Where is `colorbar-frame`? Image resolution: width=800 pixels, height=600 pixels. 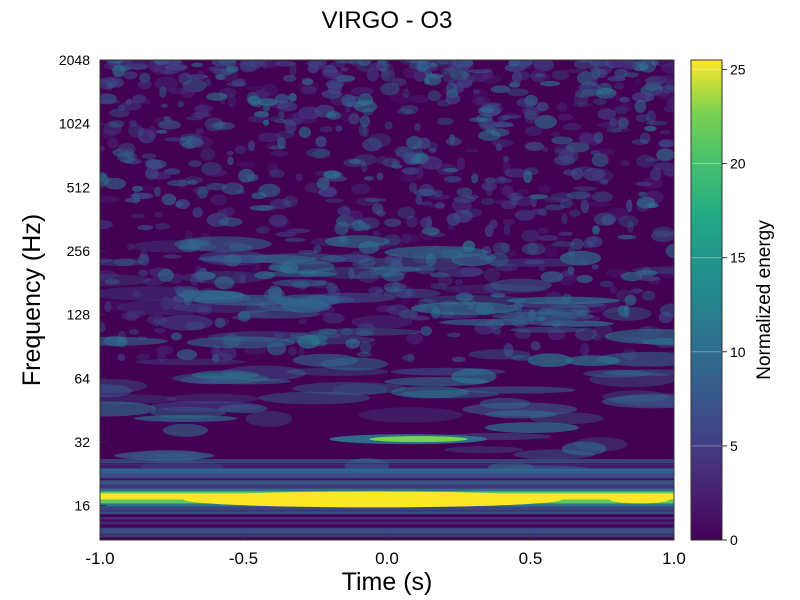 colorbar-frame is located at coordinates (706, 300).